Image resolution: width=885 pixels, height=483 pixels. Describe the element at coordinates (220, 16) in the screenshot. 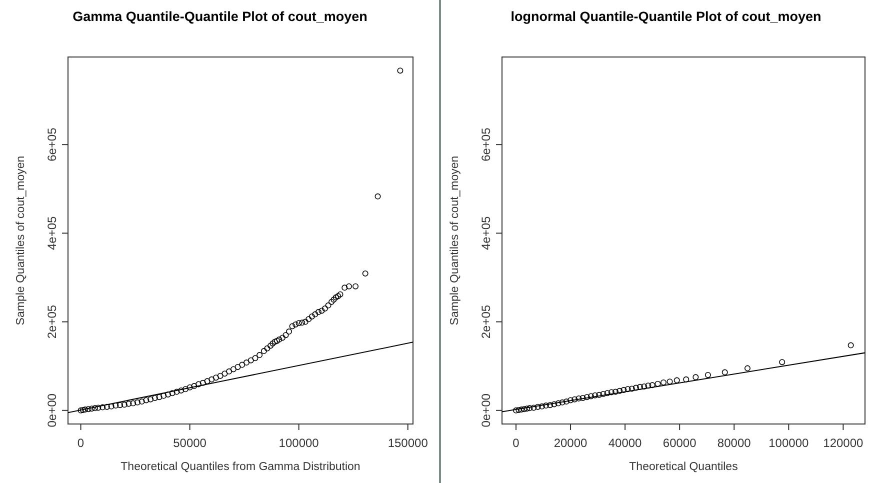

I see `chart-title: Gamma Quantile-Quantile Plot of cout_moyen` at that location.